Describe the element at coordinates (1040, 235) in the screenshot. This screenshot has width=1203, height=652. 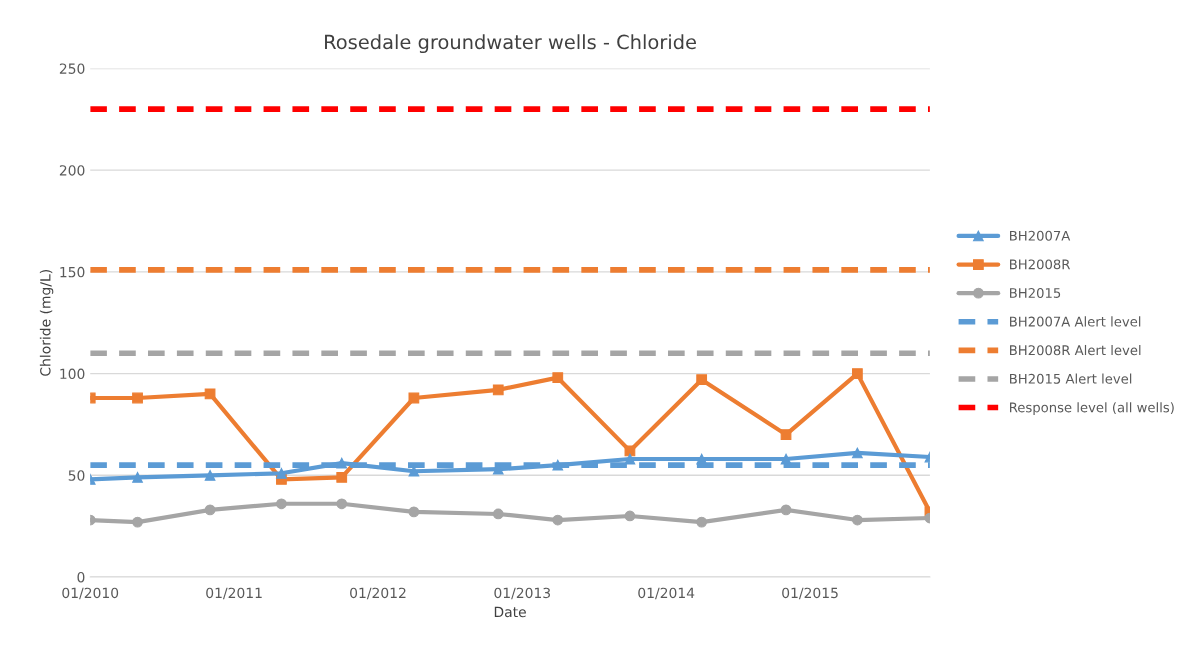
I see `legend-label: BH2007A` at that location.